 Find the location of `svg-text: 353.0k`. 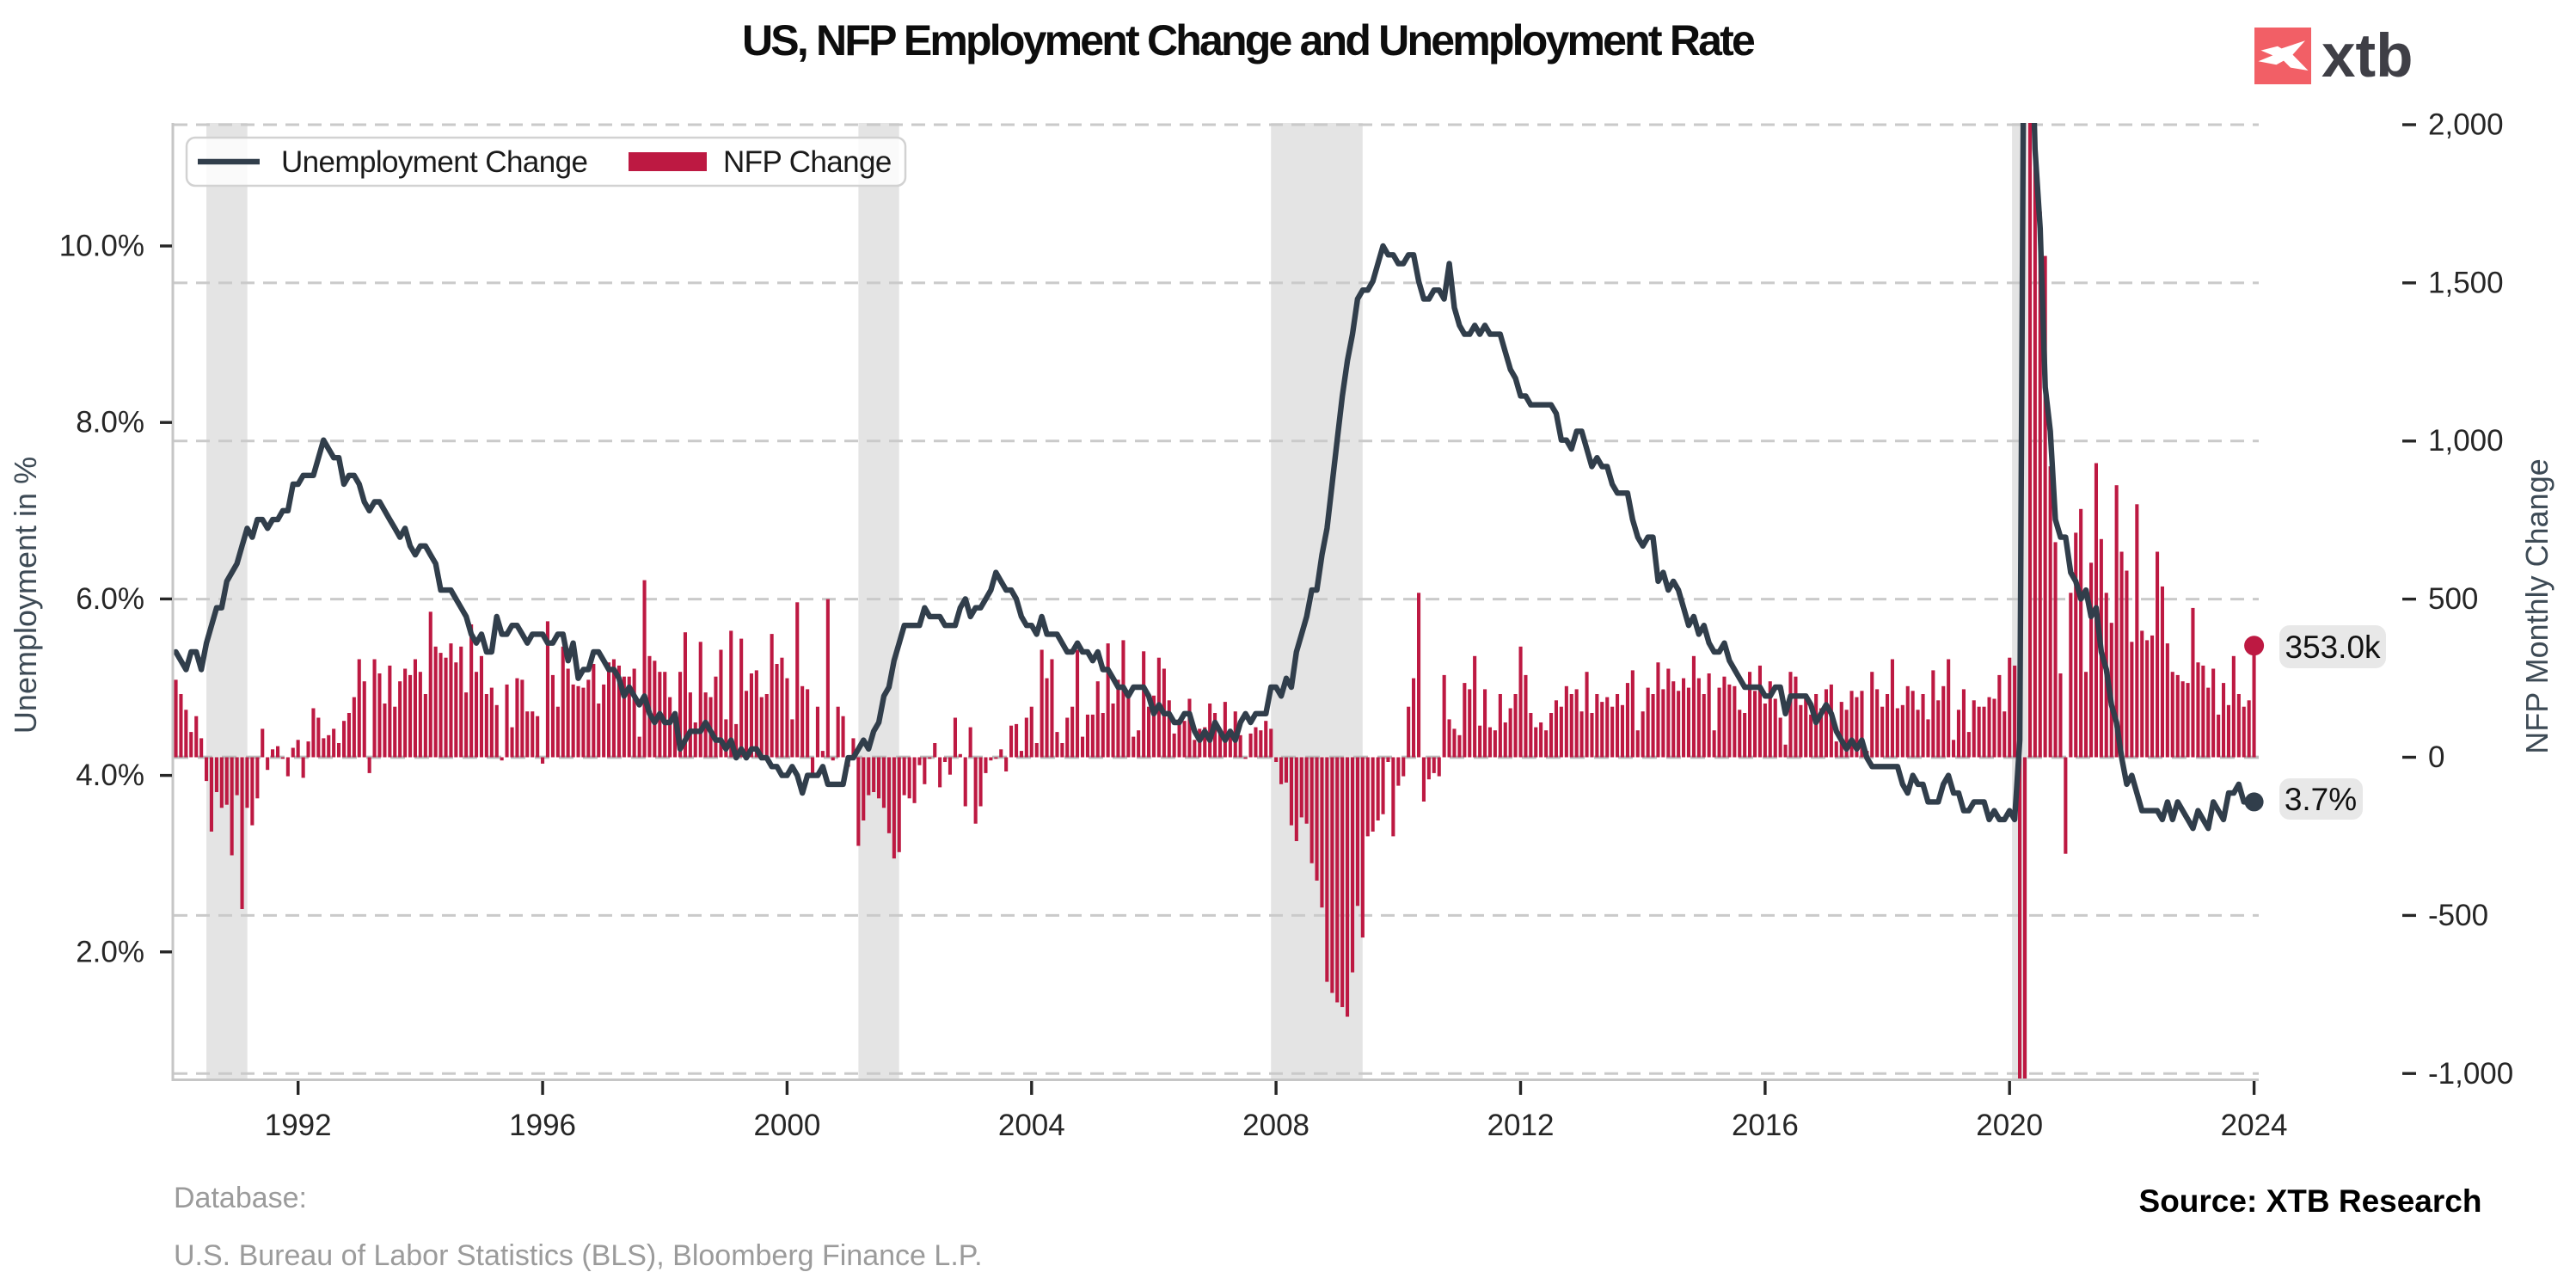

svg-text: 353.0k is located at coordinates (2333, 647).